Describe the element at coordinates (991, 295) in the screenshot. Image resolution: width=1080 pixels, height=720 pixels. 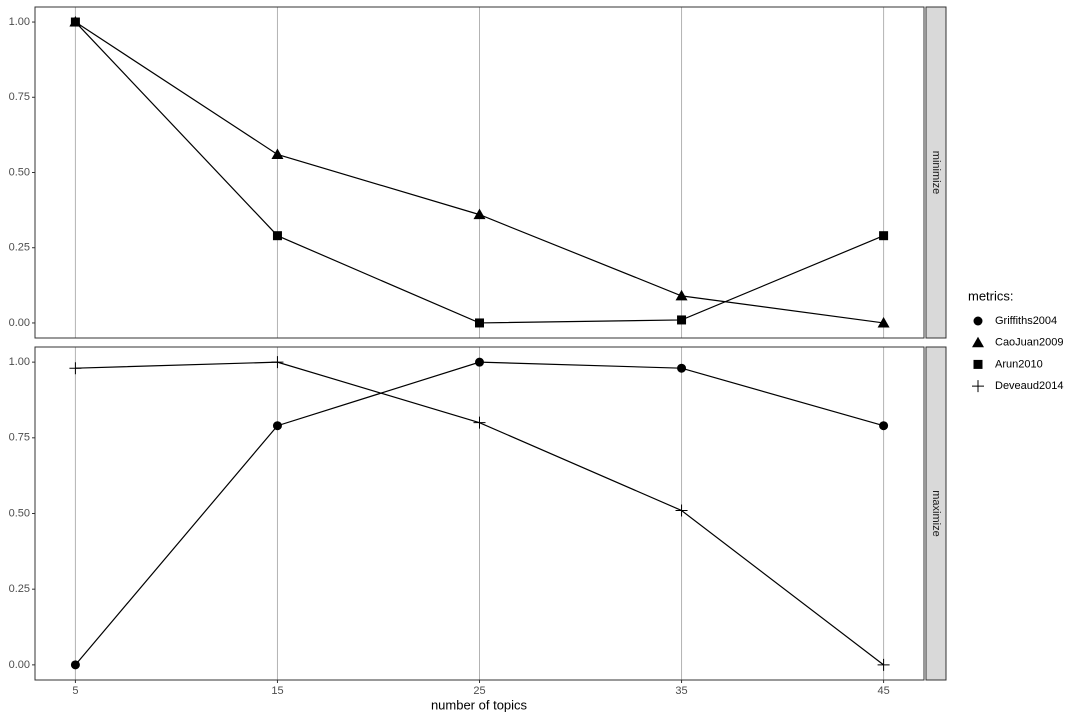
I see `legend-title: metrics:` at that location.